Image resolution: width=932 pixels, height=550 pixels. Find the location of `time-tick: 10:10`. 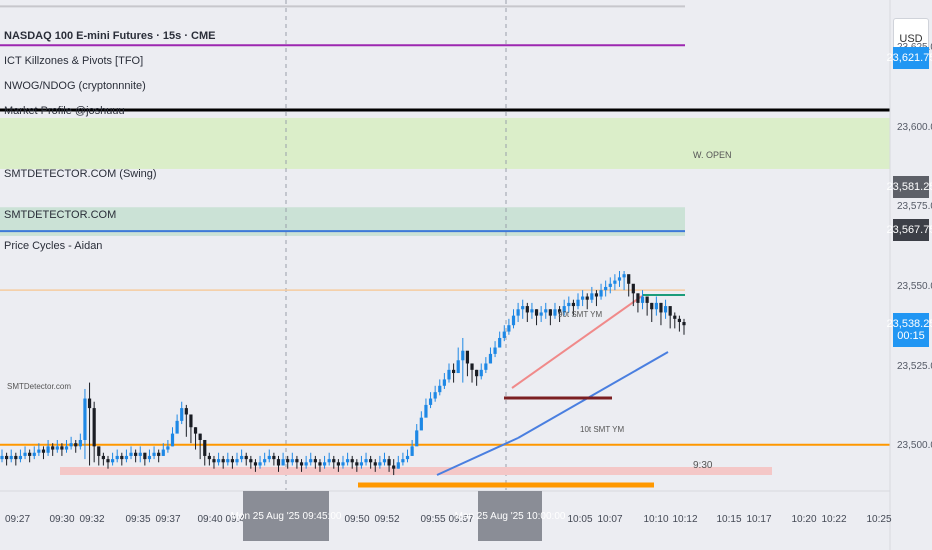

time-tick: 10:10 is located at coordinates (656, 519).